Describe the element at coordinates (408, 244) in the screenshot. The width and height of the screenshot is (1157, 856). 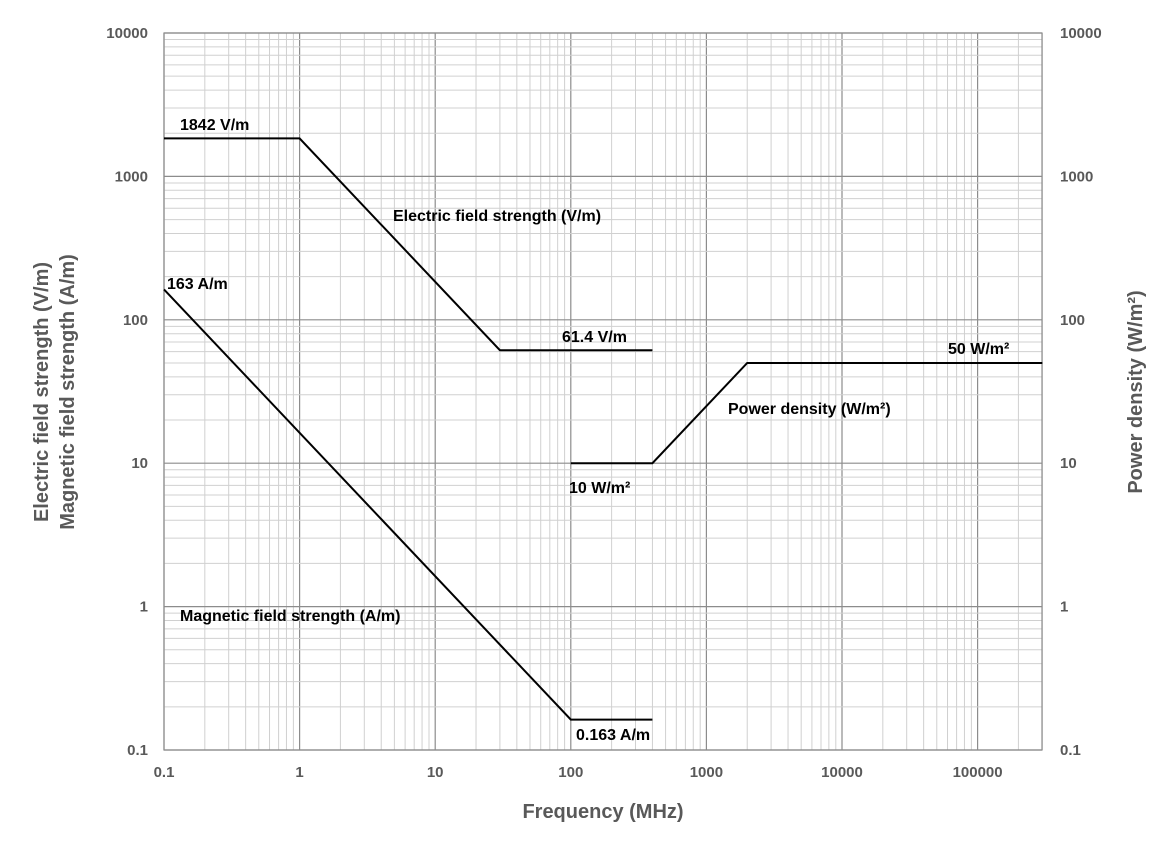
I see `series-line-electric-field` at that location.